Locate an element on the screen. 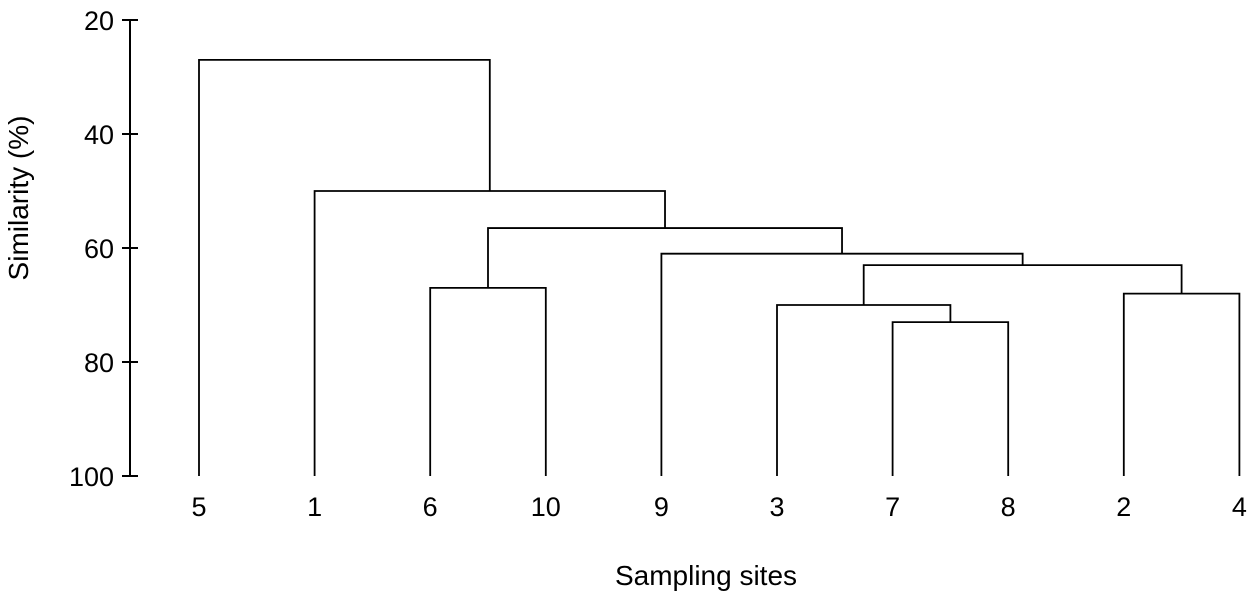 The width and height of the screenshot is (1257, 594). y-axis-title: Similarity (%) is located at coordinates (18, 198).